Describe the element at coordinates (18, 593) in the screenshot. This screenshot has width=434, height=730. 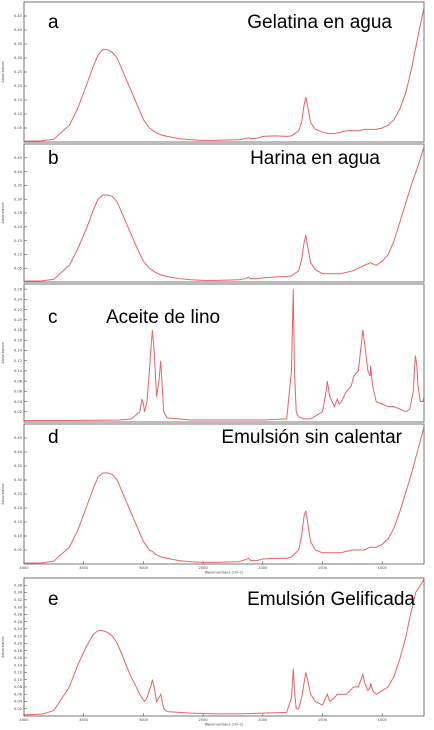
I see `y-tick-label: 0.34` at that location.